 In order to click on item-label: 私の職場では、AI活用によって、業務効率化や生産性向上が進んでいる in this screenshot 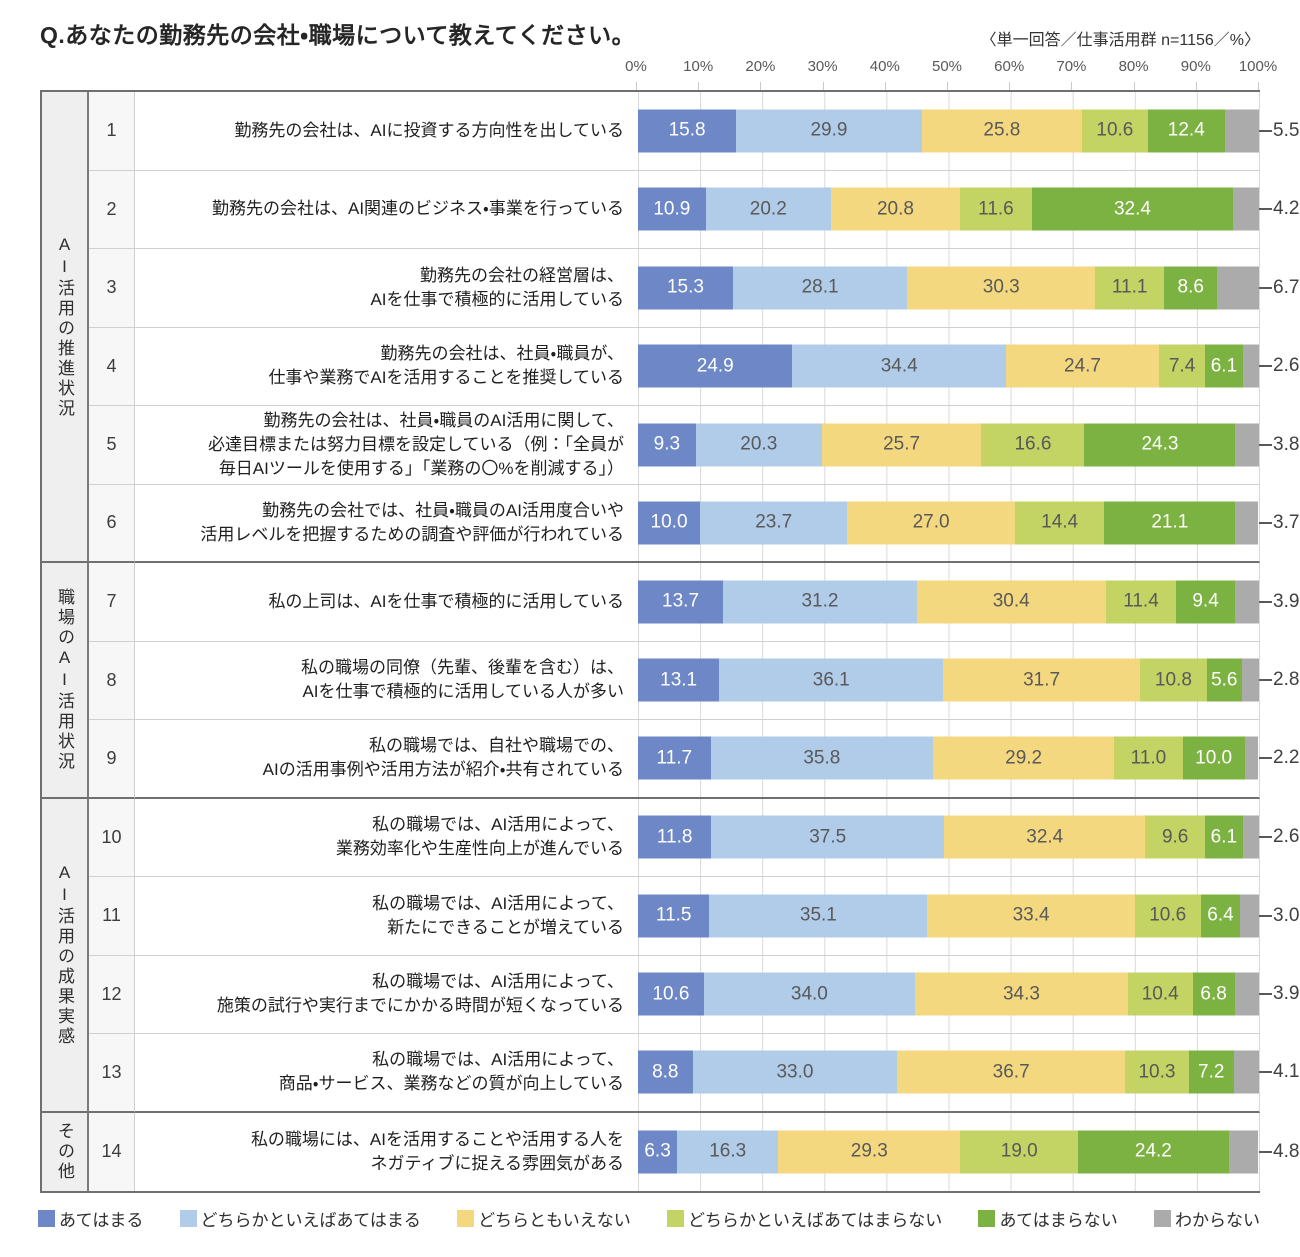, I will do `click(386, 837)`.